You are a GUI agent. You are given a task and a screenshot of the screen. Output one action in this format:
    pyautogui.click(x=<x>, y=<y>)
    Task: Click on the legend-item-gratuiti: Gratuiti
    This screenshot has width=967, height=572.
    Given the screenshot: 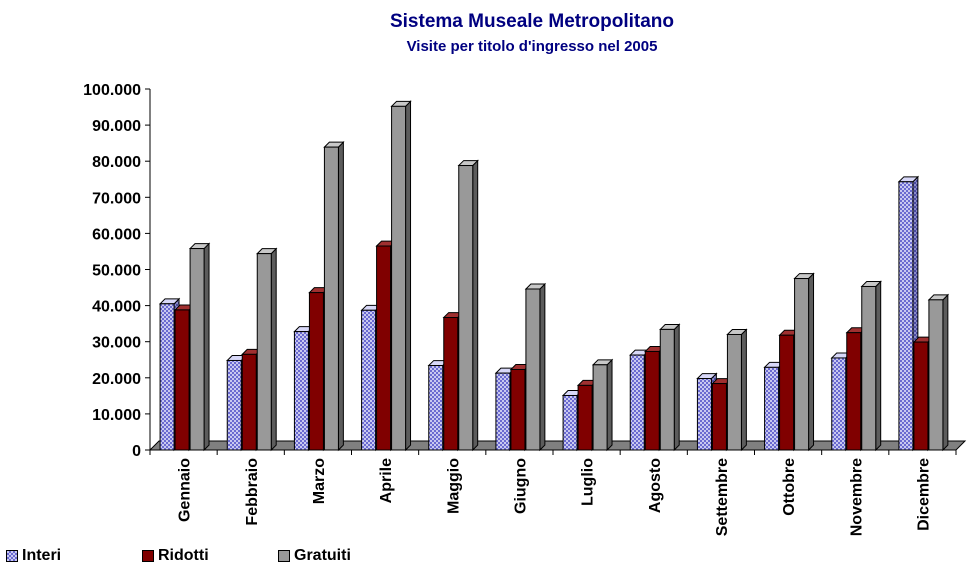 What is the action you would take?
    pyautogui.click(x=314, y=556)
    